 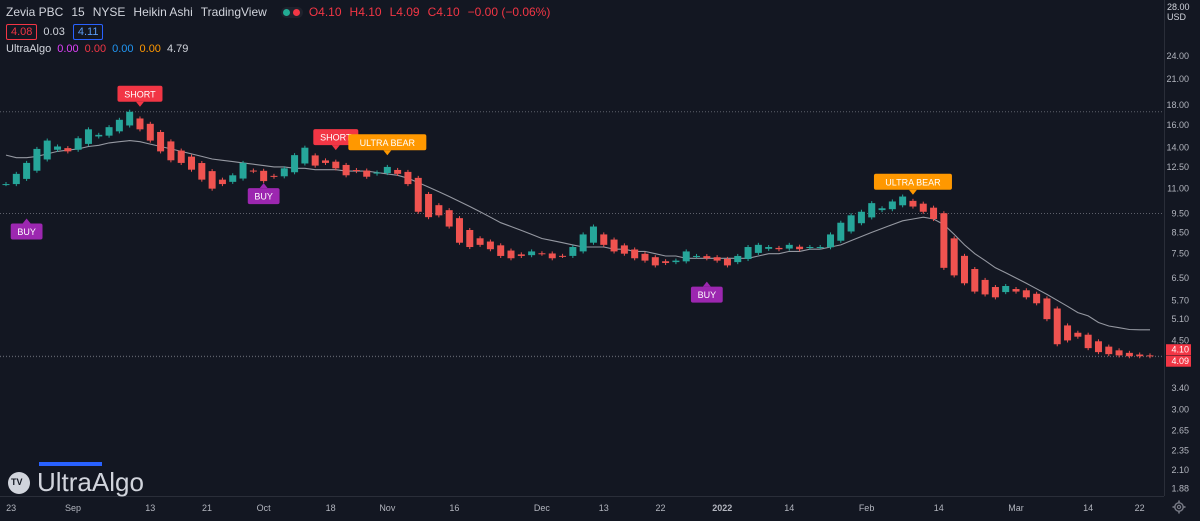 What do you see at coordinates (29, 49) in the screenshot?
I see `indicator-name: UltraAlgo` at bounding box center [29, 49].